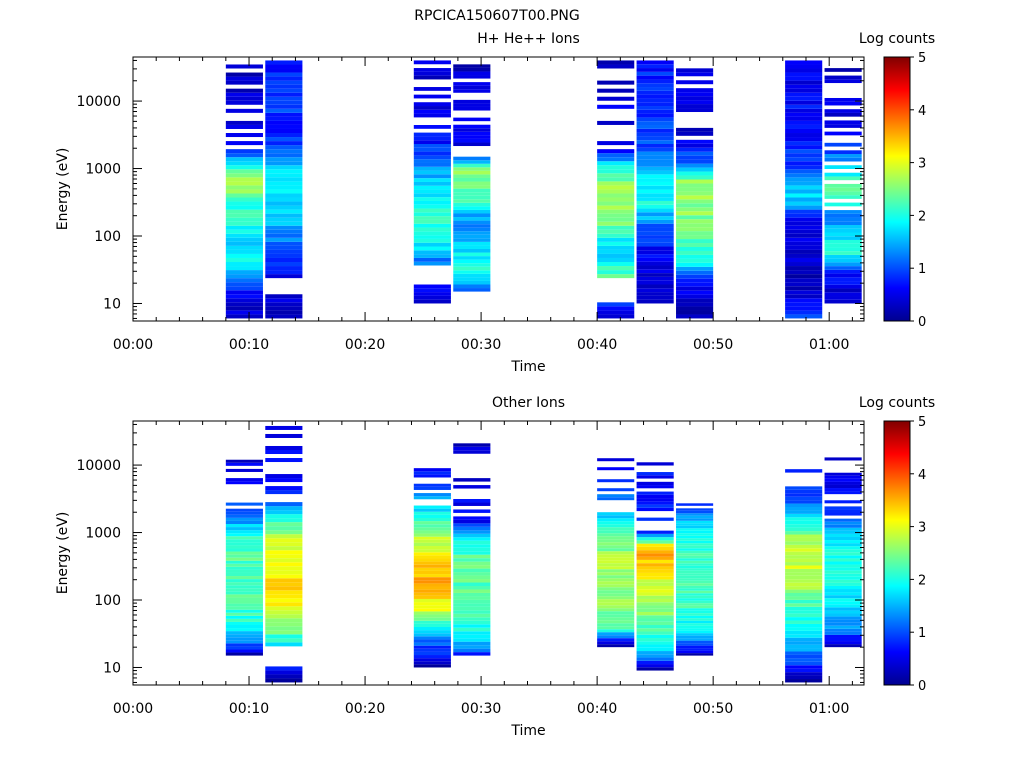 Image resolution: width=1024 pixels, height=768 pixels. Describe the element at coordinates (98, 466) in the screenshot. I see `y-tick-label: 10000` at that location.